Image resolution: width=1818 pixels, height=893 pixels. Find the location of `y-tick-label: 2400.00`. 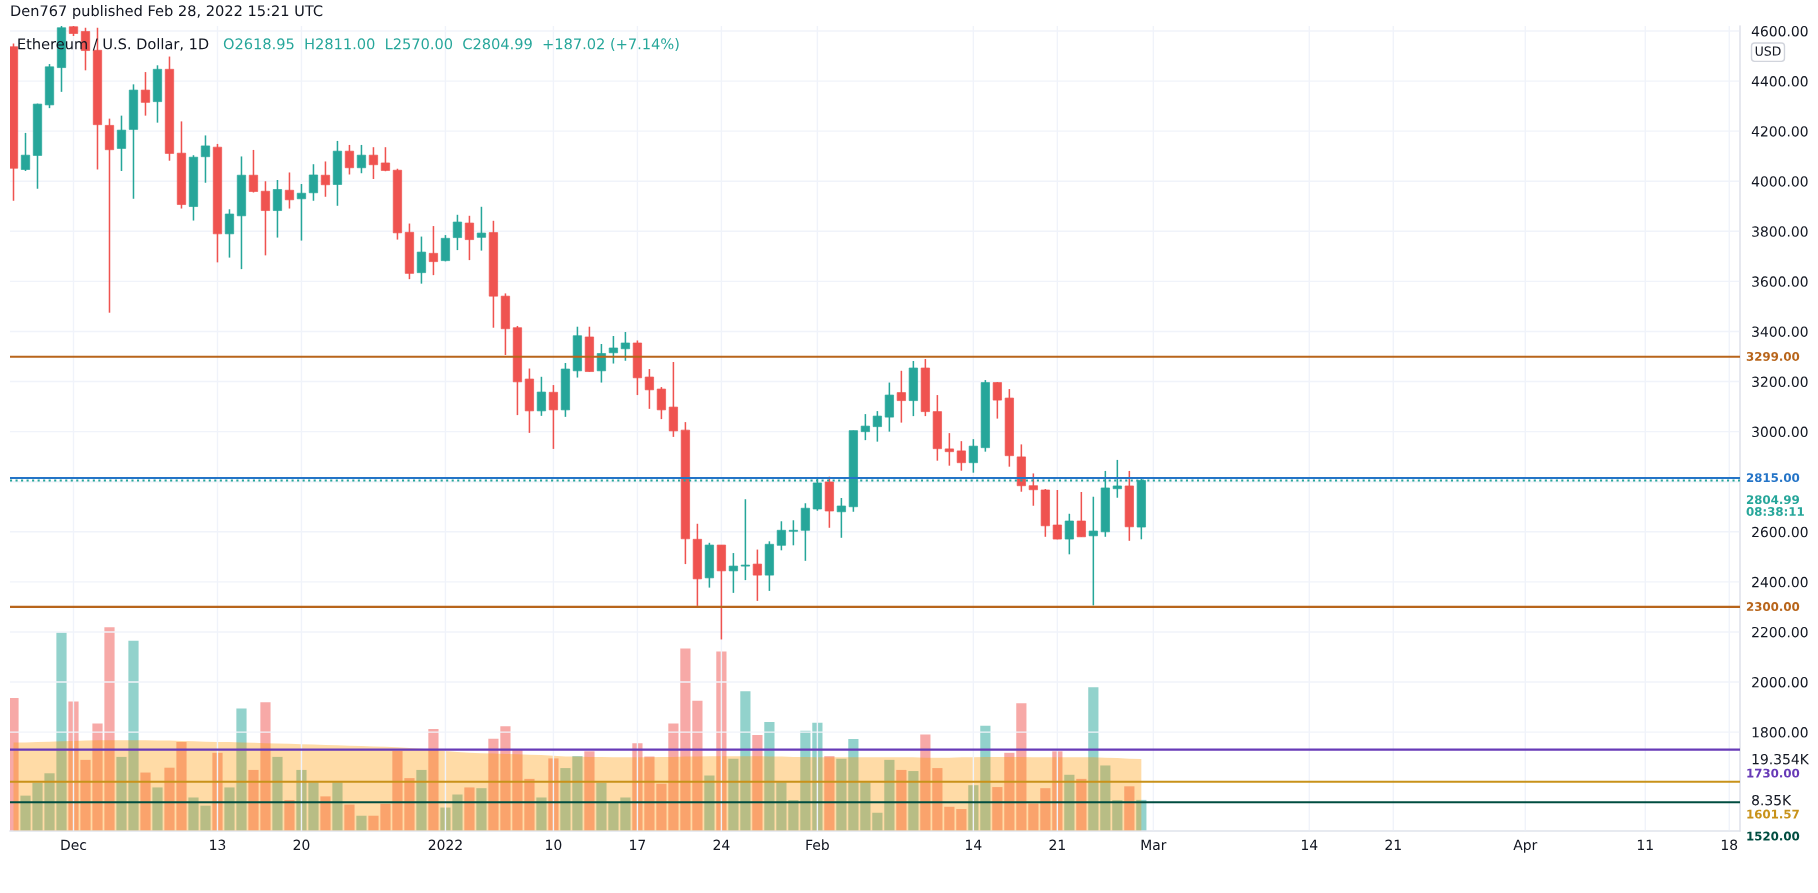

y-tick-label: 2400.00 is located at coordinates (1780, 582).